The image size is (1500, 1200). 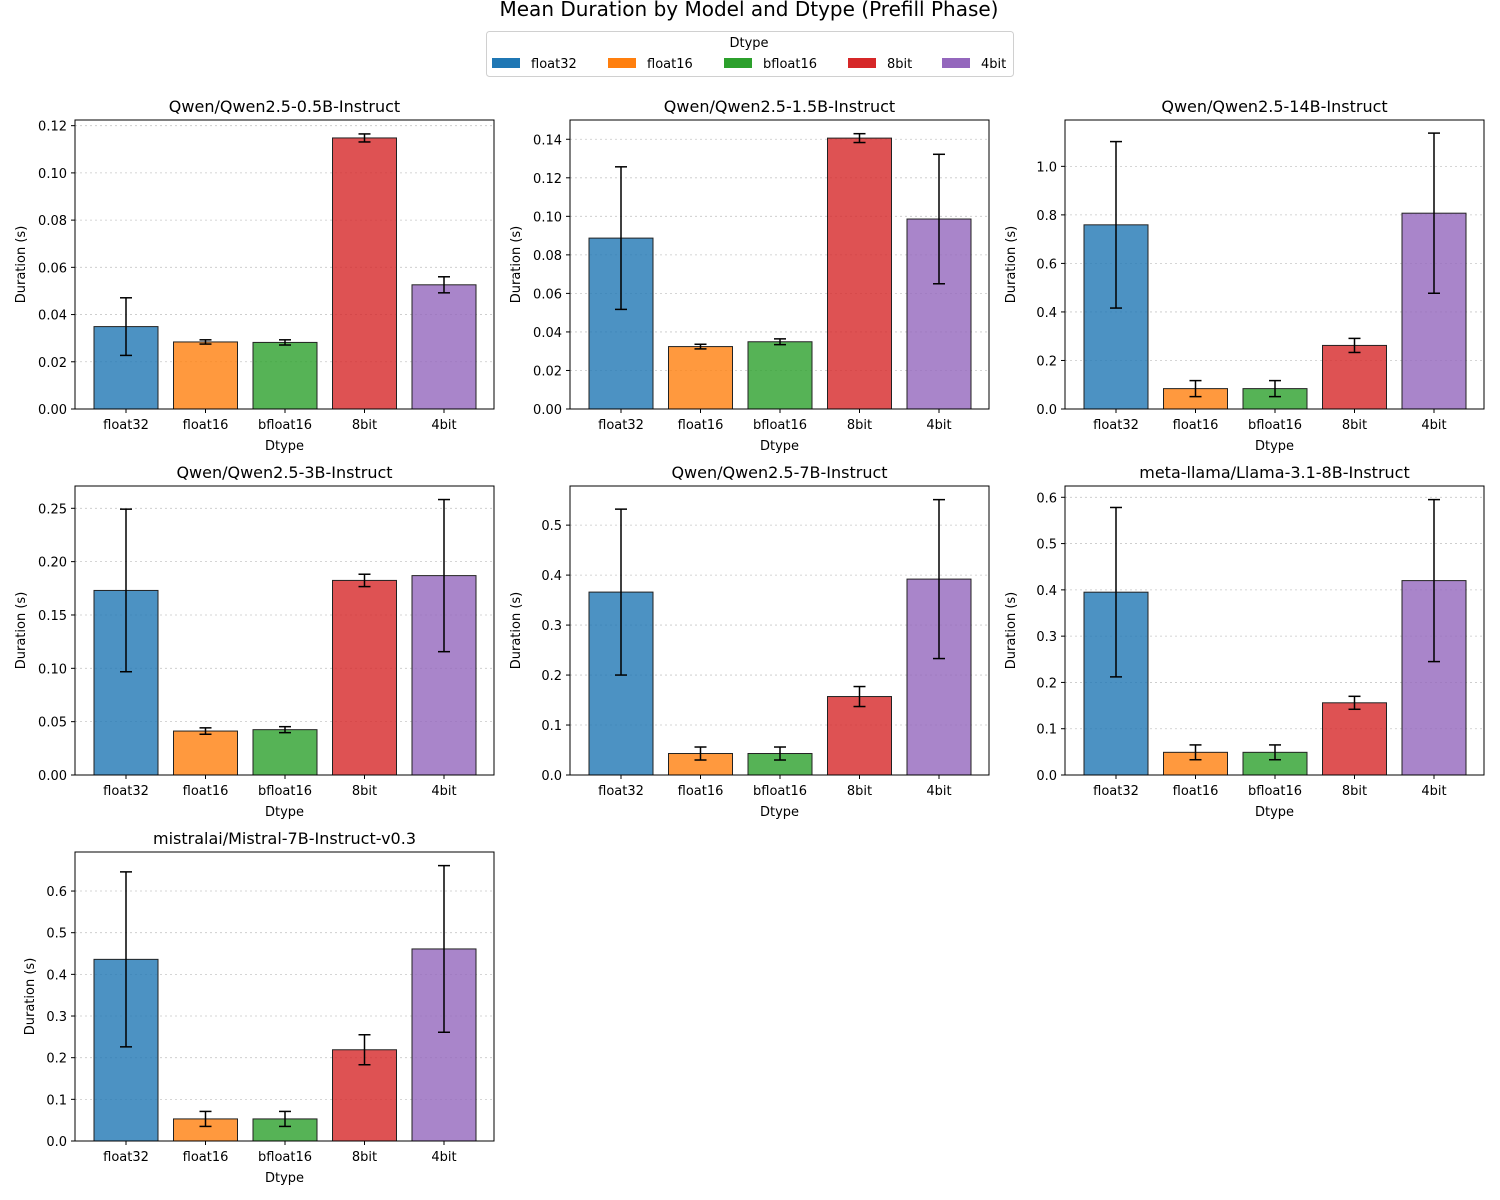 I want to click on legend-swatch-float32, so click(x=506, y=63).